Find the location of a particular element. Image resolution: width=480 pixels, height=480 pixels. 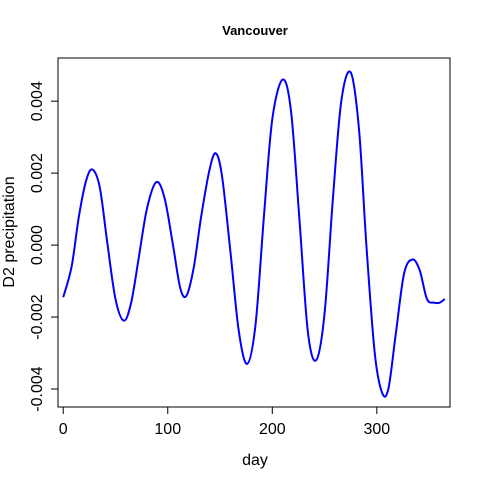

y-tick-label: -0.004 is located at coordinates (37, 388).